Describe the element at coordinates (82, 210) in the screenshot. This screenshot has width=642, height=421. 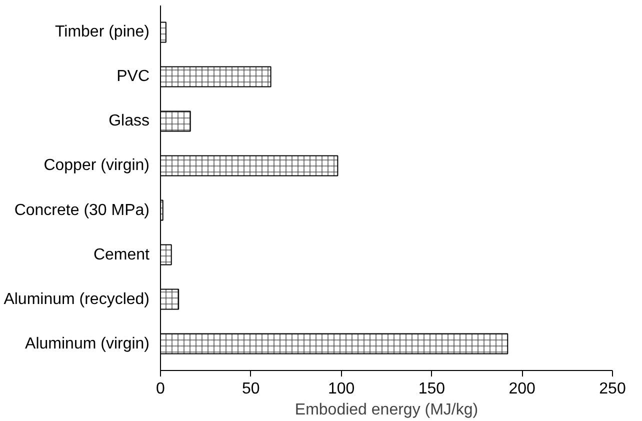
I see `y-tick-label: Concrete (30 MPa)` at that location.